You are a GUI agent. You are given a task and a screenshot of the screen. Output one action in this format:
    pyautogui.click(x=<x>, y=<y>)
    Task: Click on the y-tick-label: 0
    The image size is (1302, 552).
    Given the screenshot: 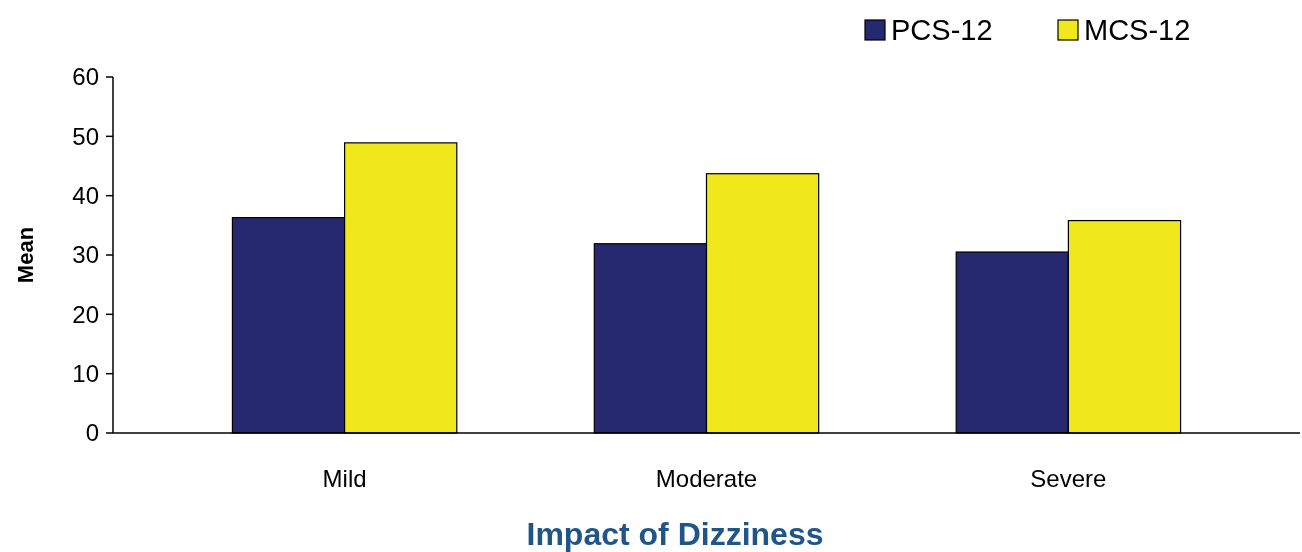 What is the action you would take?
    pyautogui.click(x=92, y=433)
    